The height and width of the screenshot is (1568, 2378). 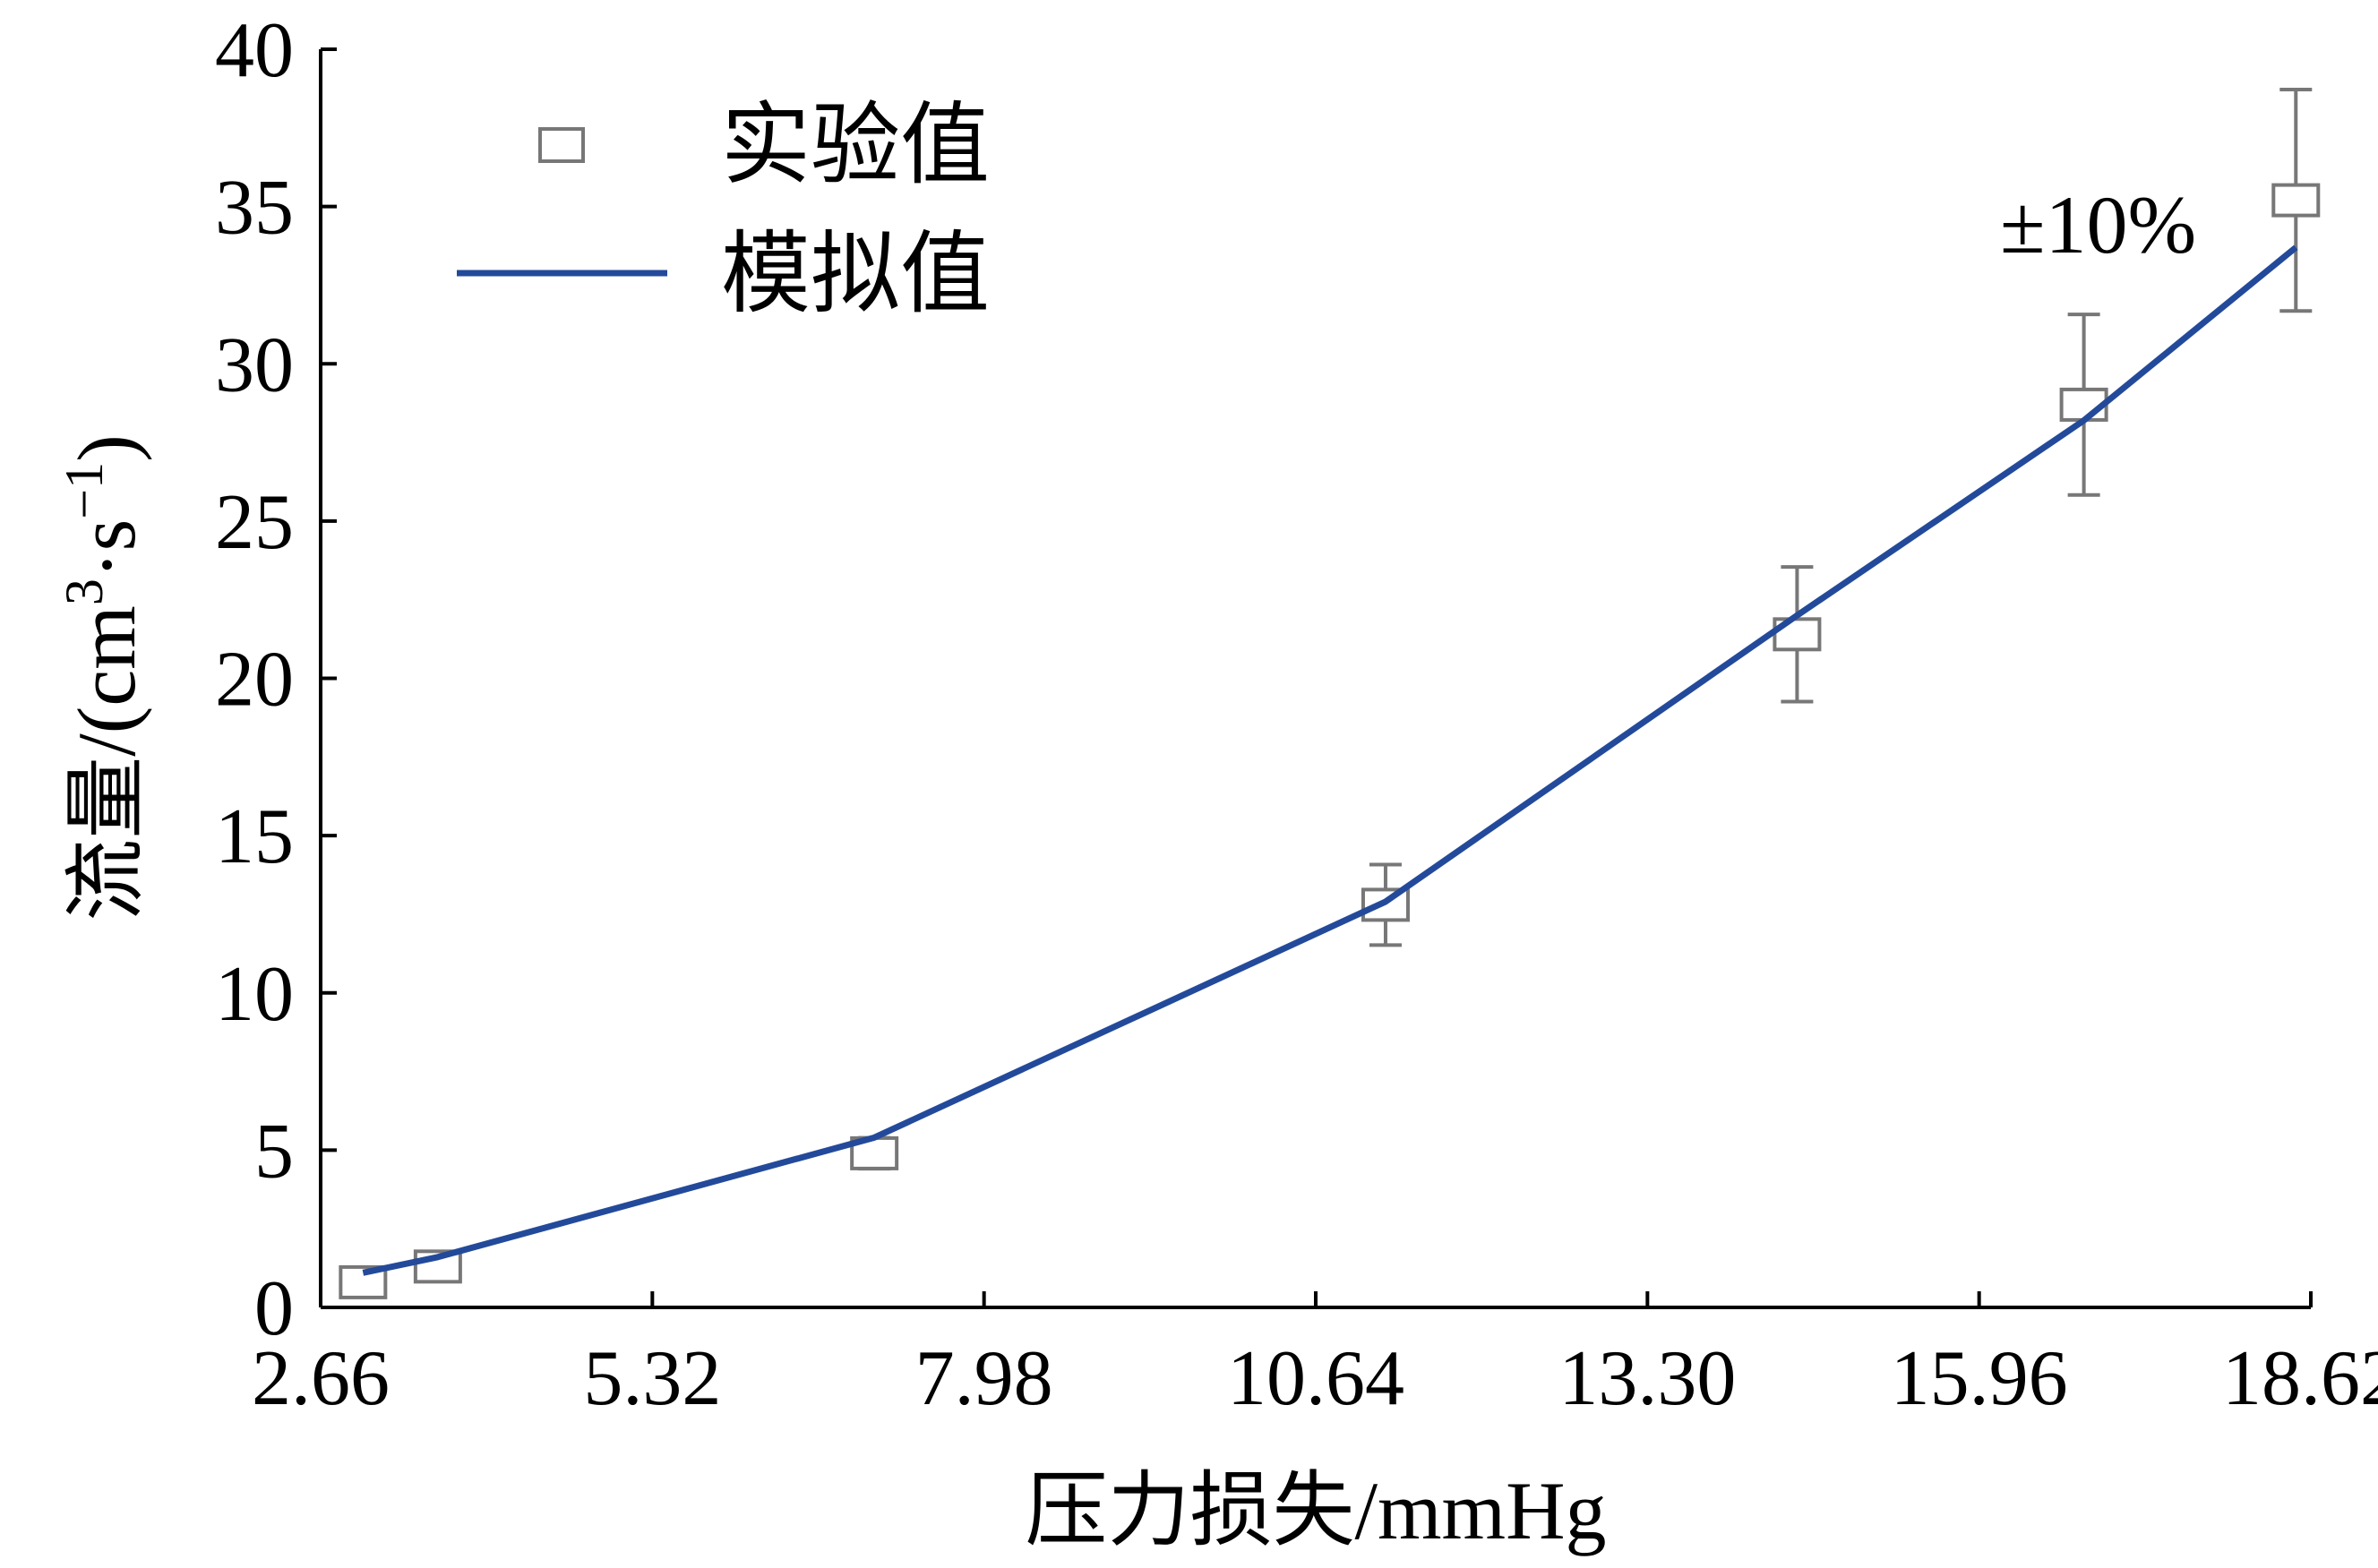 What do you see at coordinates (254, 365) in the screenshot?
I see `y-tick-label: 30` at bounding box center [254, 365].